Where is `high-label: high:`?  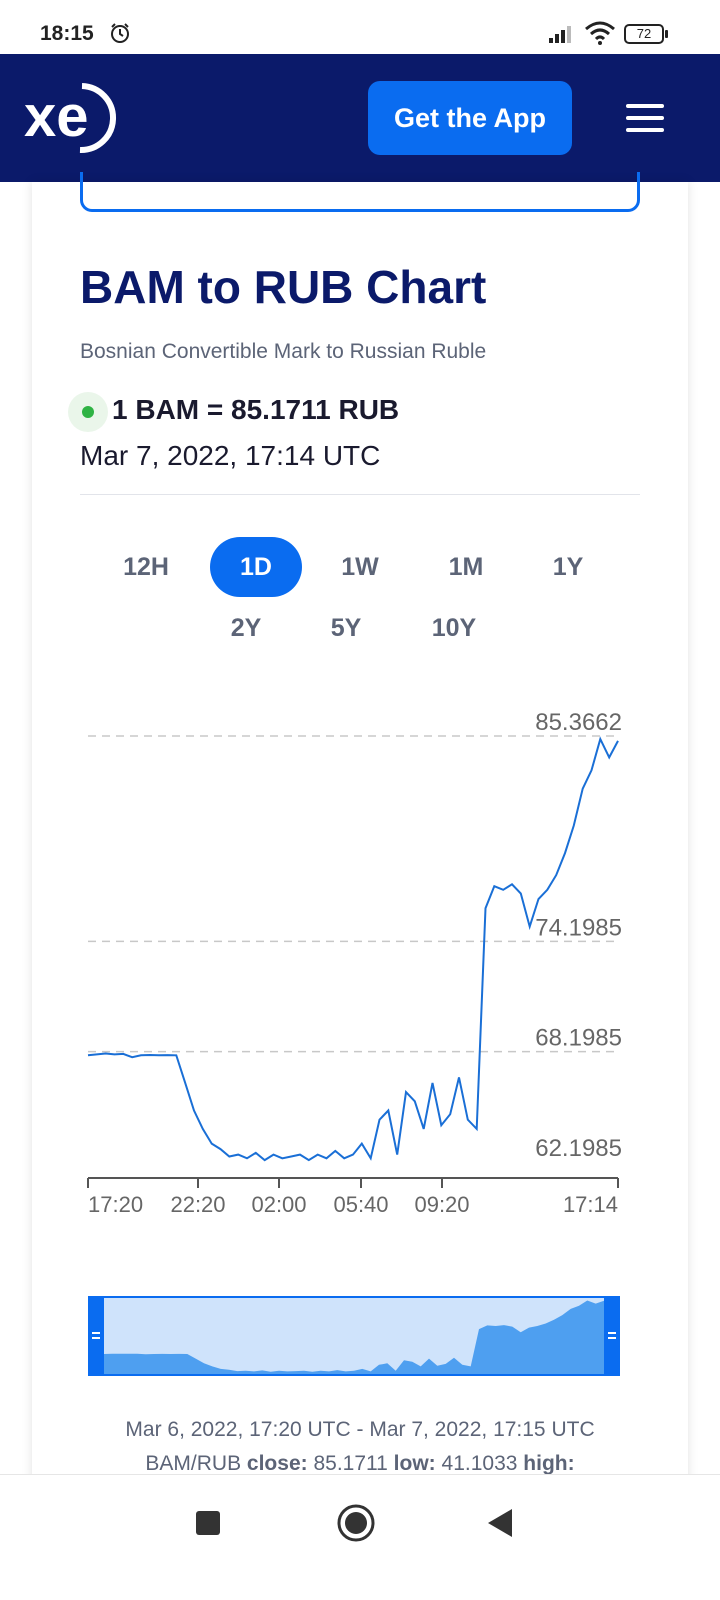 high-label: high: is located at coordinates (549, 1463).